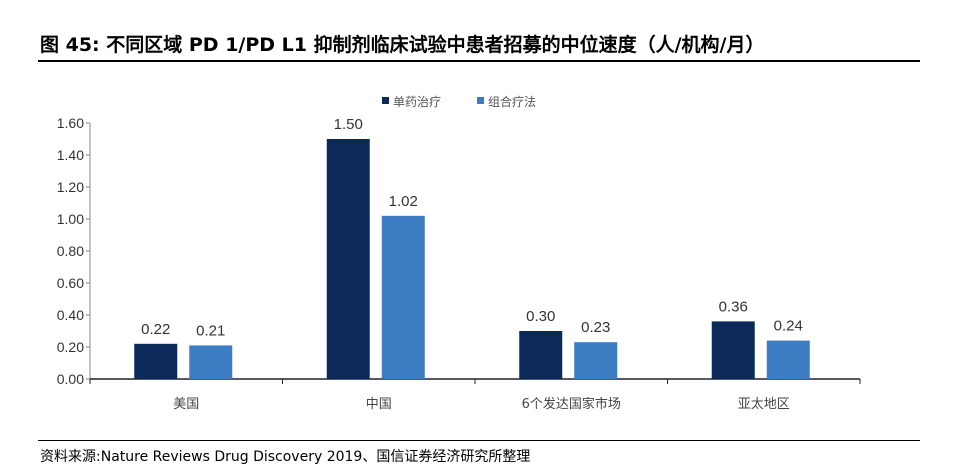  Describe the element at coordinates (733, 306) in the screenshot. I see `data-label: 0.36` at that location.